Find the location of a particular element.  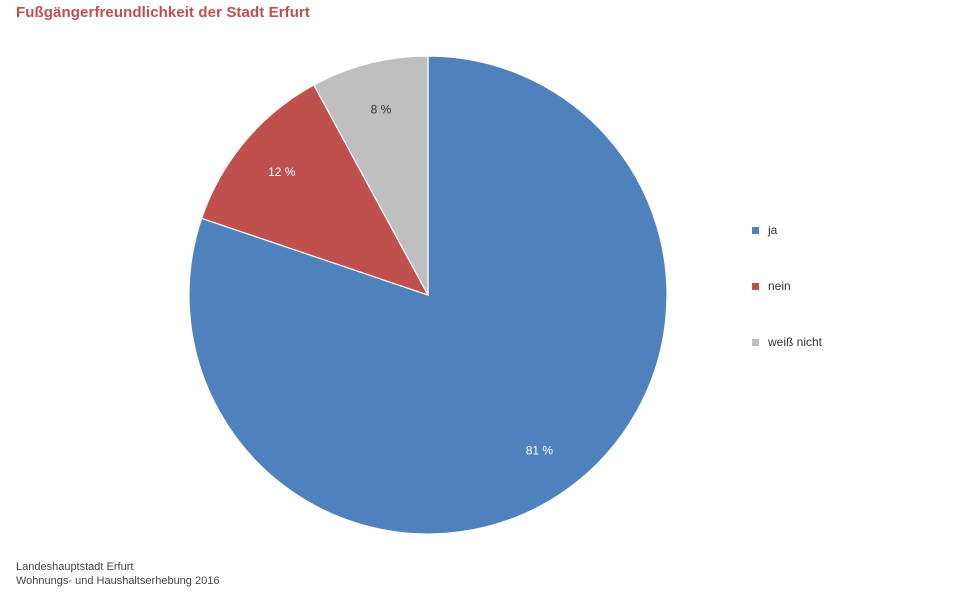

data-label-weiss-nicht: 8 % is located at coordinates (381, 110).